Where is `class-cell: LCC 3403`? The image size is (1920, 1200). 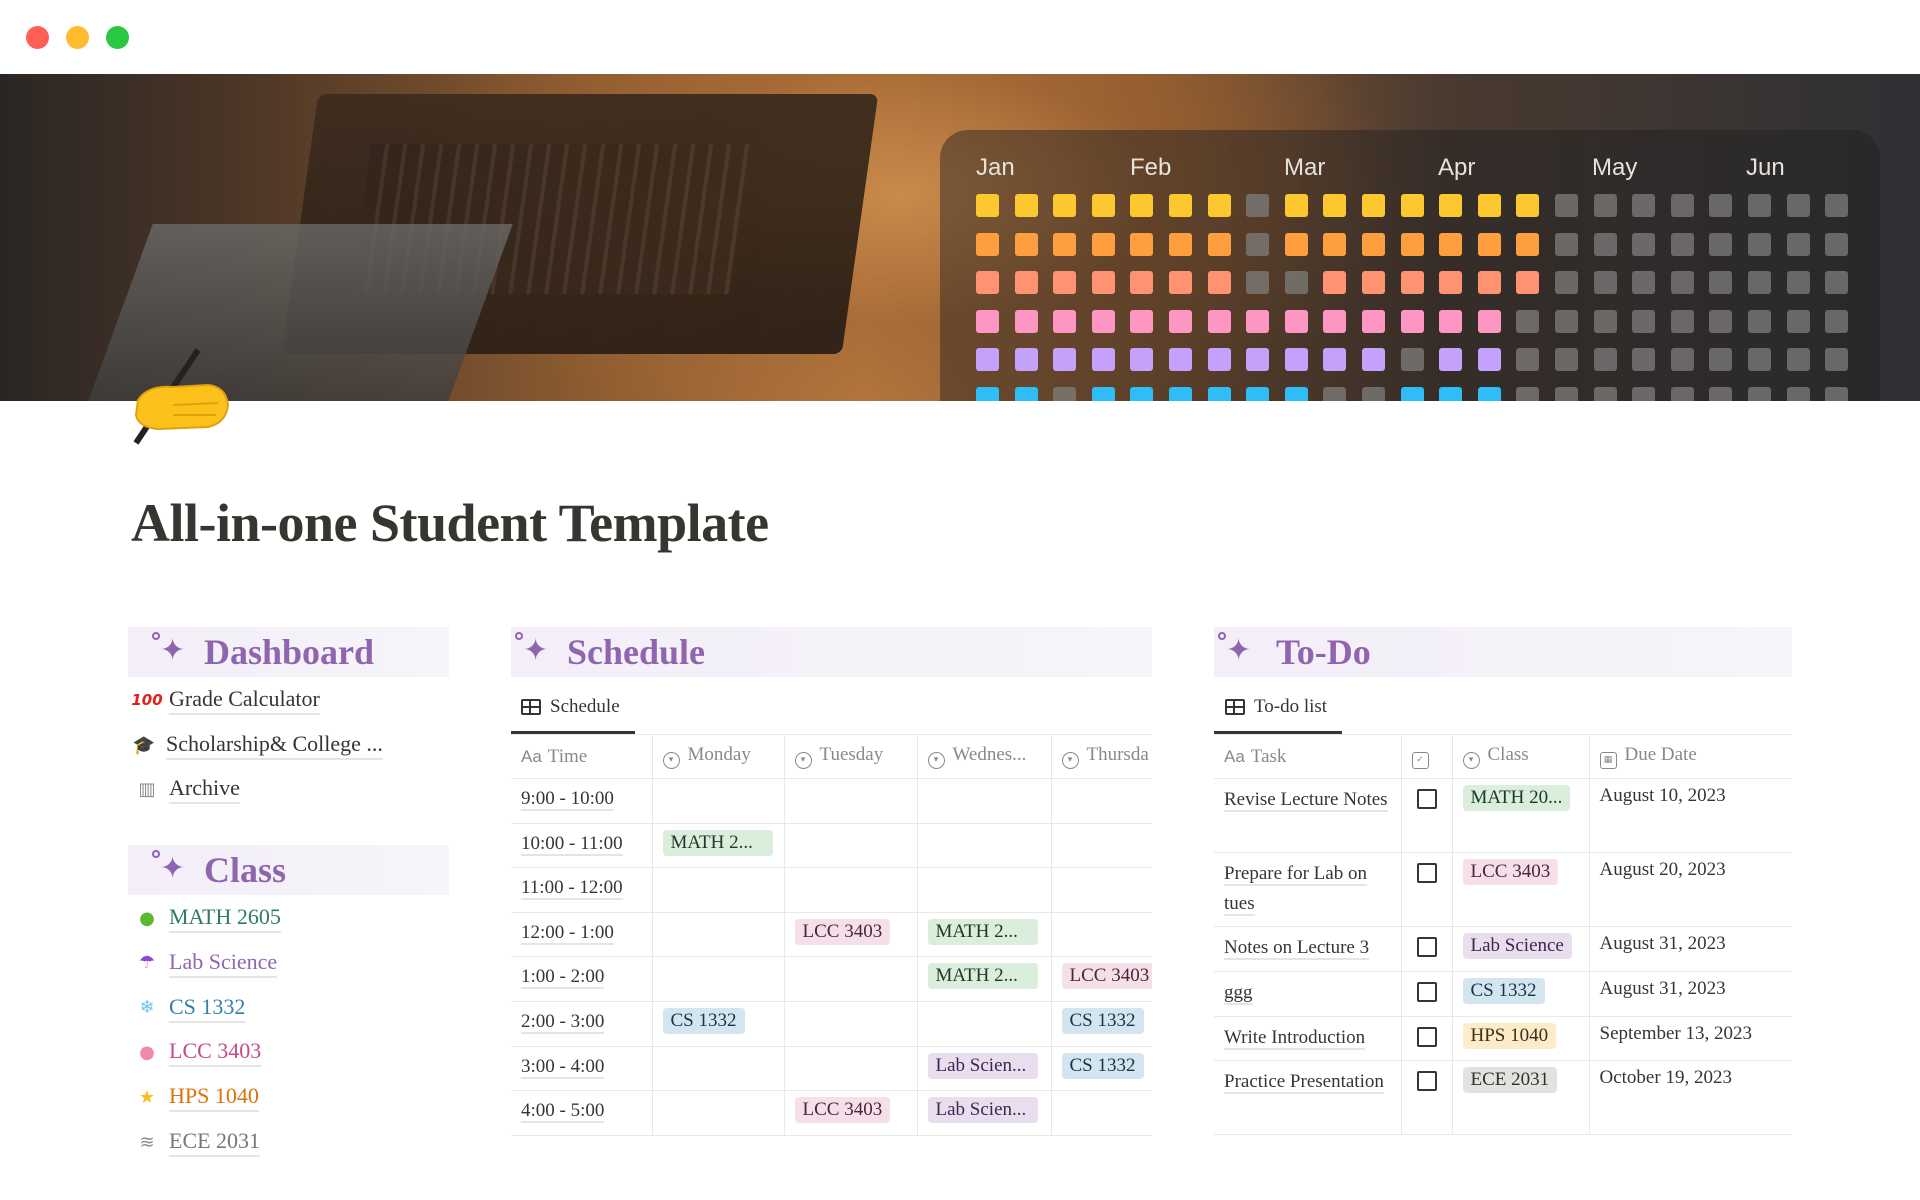 class-cell: LCC 3403 is located at coordinates (1520, 889).